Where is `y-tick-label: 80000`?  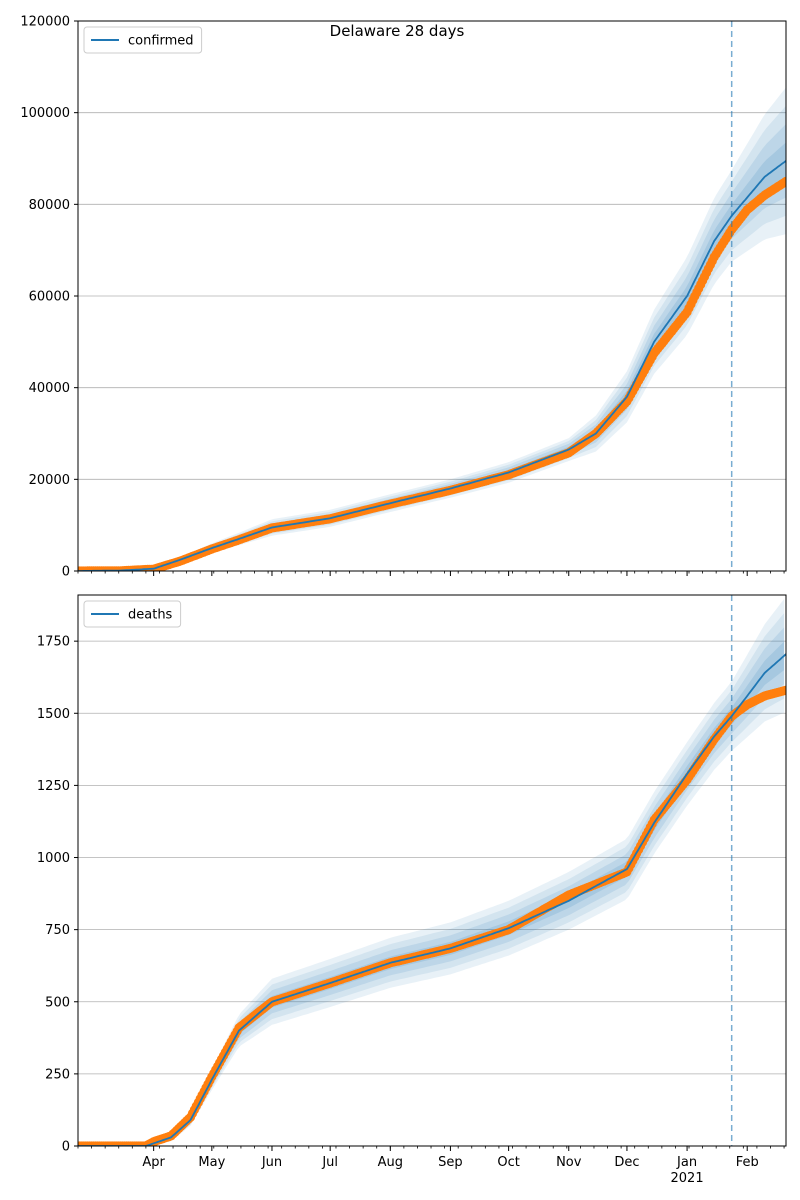
y-tick-label: 80000 is located at coordinates (49, 205).